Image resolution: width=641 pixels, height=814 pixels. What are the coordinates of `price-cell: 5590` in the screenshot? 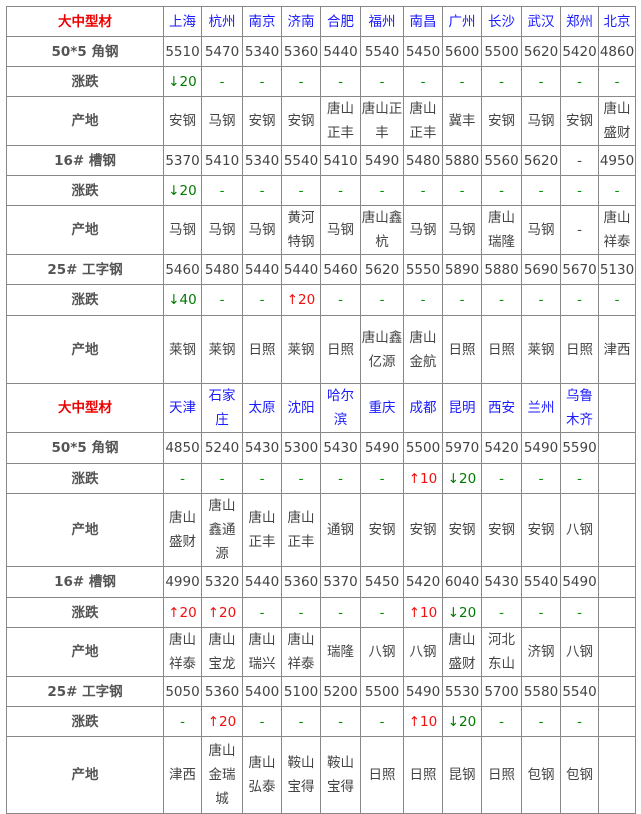 It's located at (579, 448).